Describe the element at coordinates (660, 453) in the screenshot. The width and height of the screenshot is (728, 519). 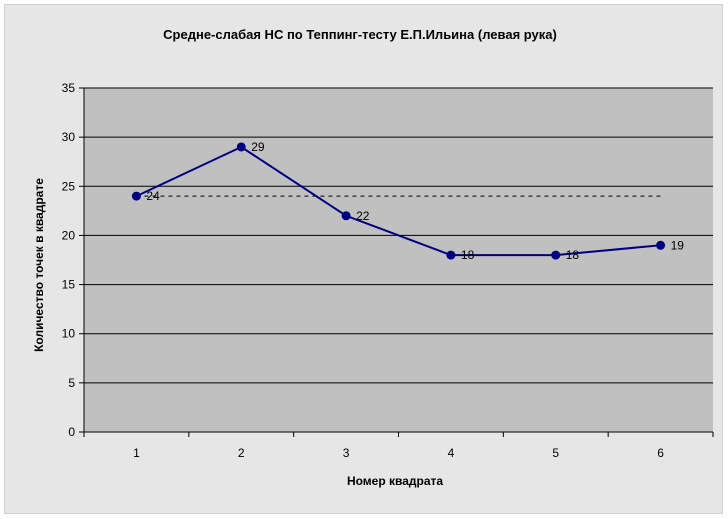
I see `x-tick-label: 6` at that location.